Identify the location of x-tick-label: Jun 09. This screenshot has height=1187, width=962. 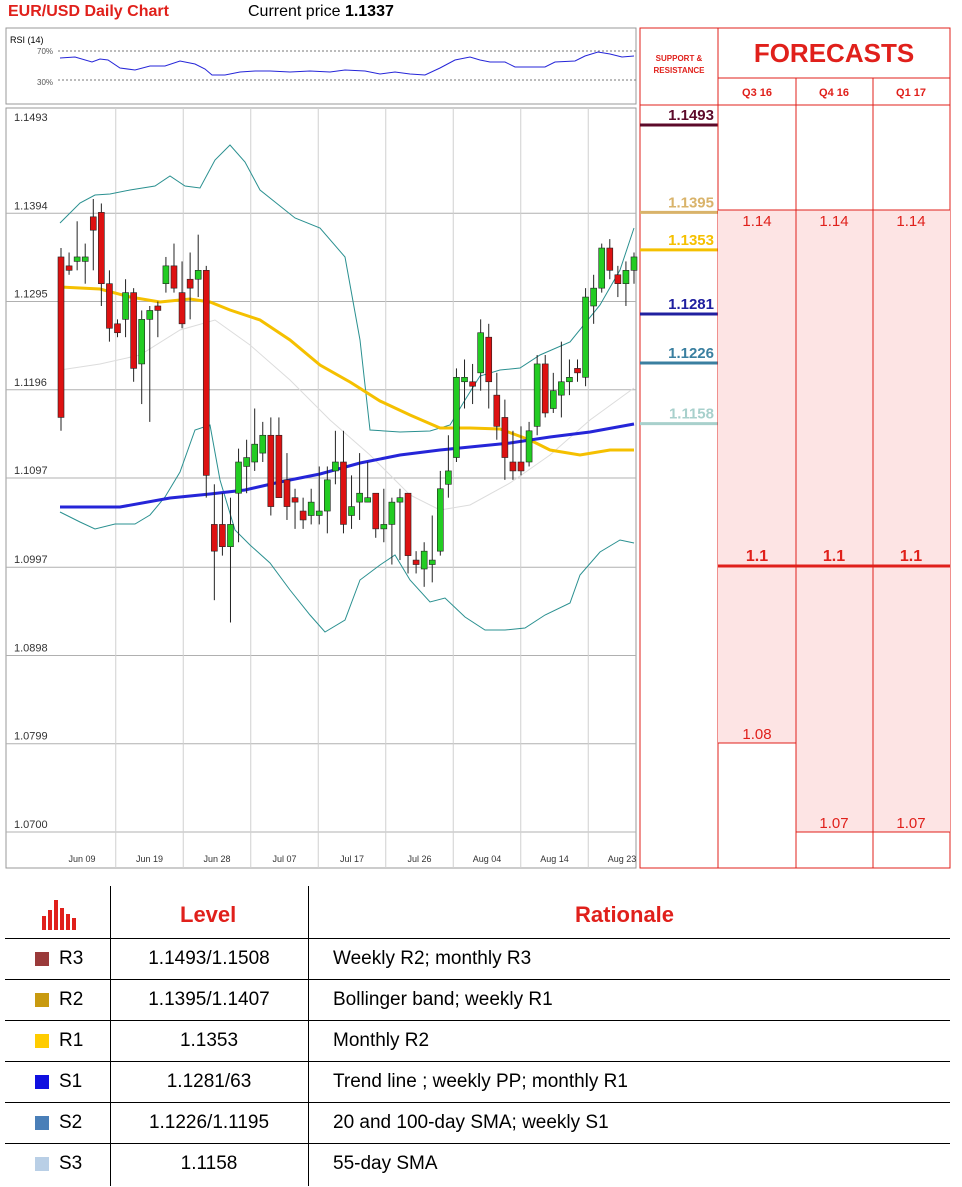
(81, 859).